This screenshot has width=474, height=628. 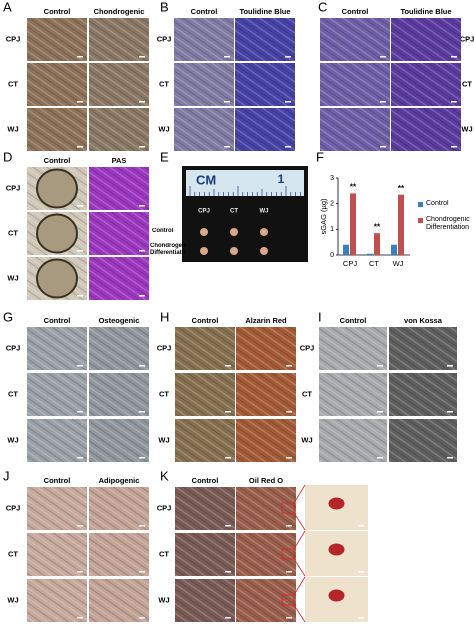 I want to click on x-tick-label: CT, so click(x=374, y=263).